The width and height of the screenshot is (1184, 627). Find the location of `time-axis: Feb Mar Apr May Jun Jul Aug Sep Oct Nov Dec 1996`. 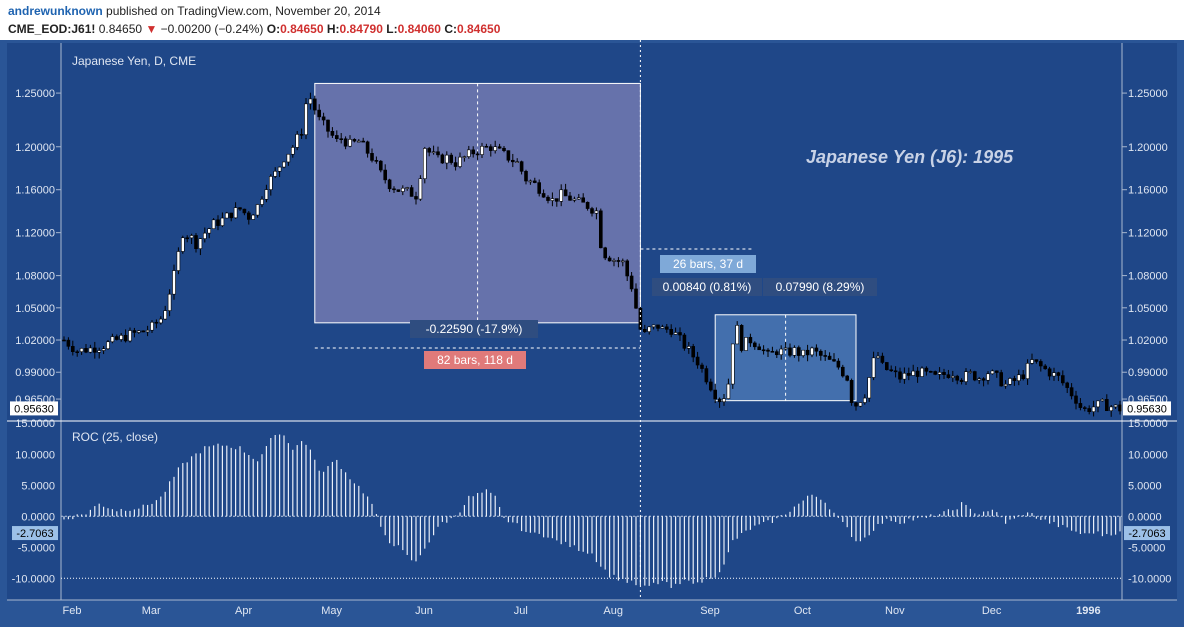

time-axis: Feb Mar Apr May Jun Jul Aug Sep Oct Nov Dec 1996 is located at coordinates (592, 608).